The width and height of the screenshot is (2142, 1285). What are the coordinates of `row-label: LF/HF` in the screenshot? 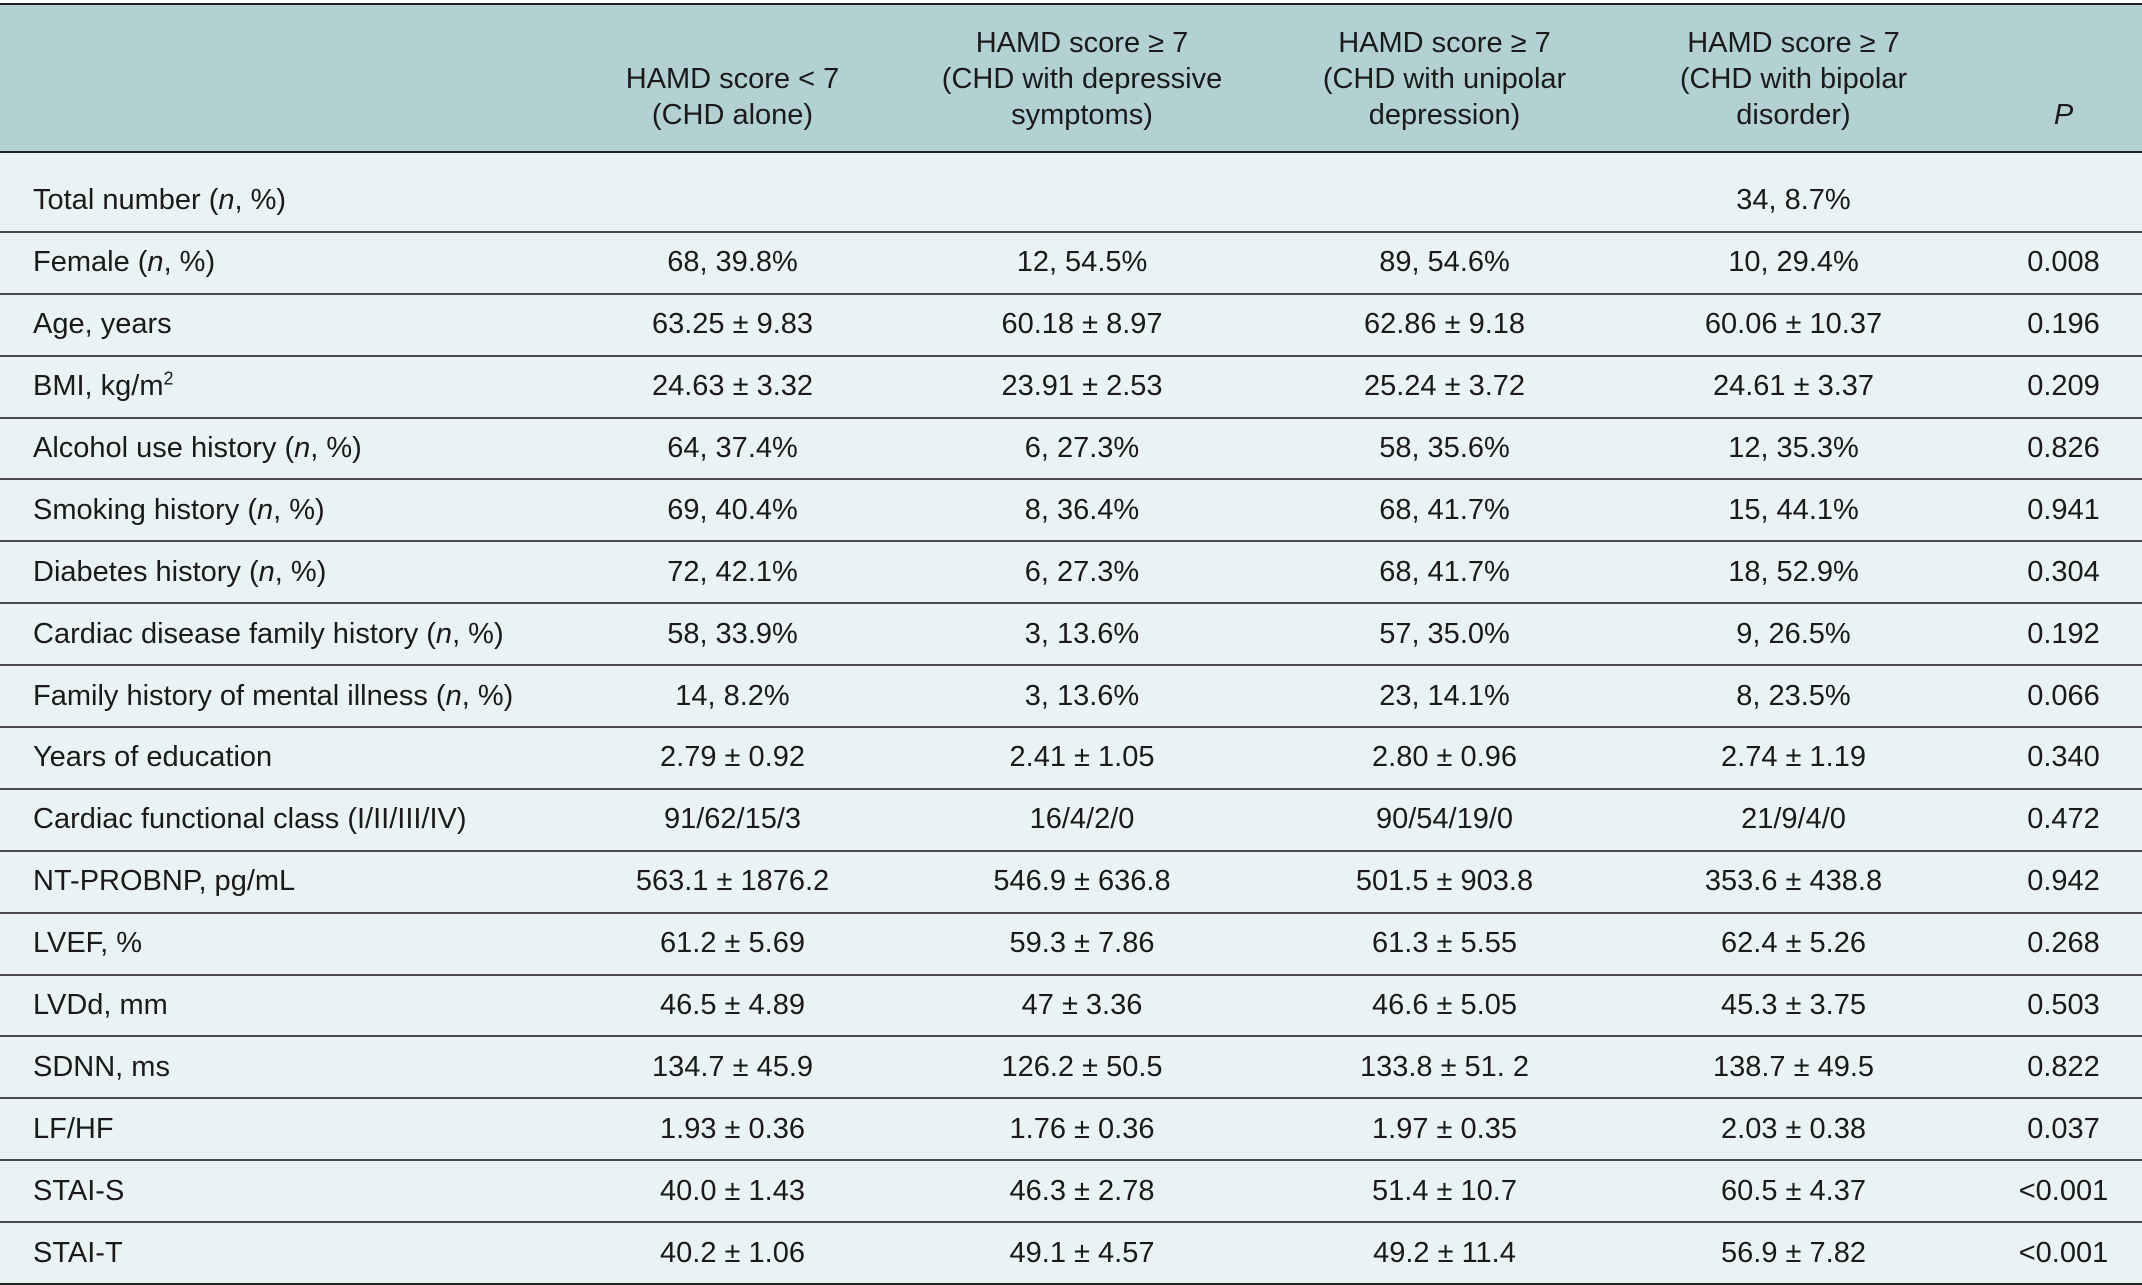 It's located at (294, 1130).